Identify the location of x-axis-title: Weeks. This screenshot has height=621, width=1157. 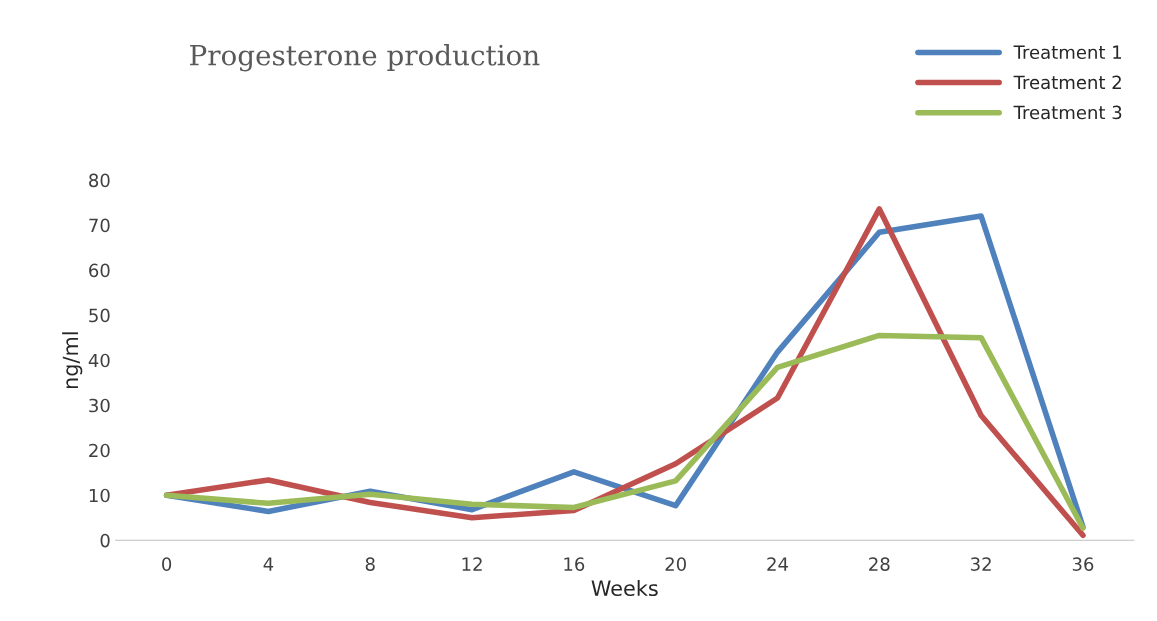
(624, 588).